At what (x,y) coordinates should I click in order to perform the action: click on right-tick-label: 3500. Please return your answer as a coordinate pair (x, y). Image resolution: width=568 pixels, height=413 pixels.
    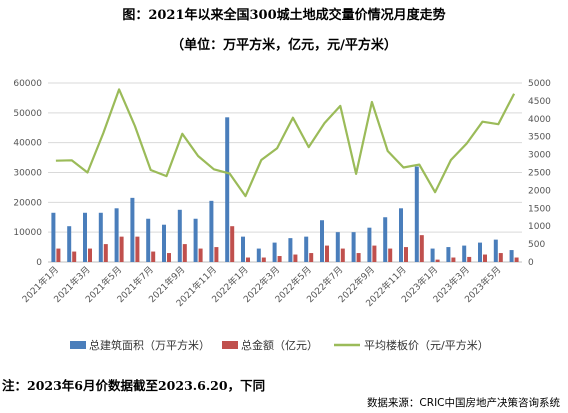
    Looking at the image, I should click on (539, 138).